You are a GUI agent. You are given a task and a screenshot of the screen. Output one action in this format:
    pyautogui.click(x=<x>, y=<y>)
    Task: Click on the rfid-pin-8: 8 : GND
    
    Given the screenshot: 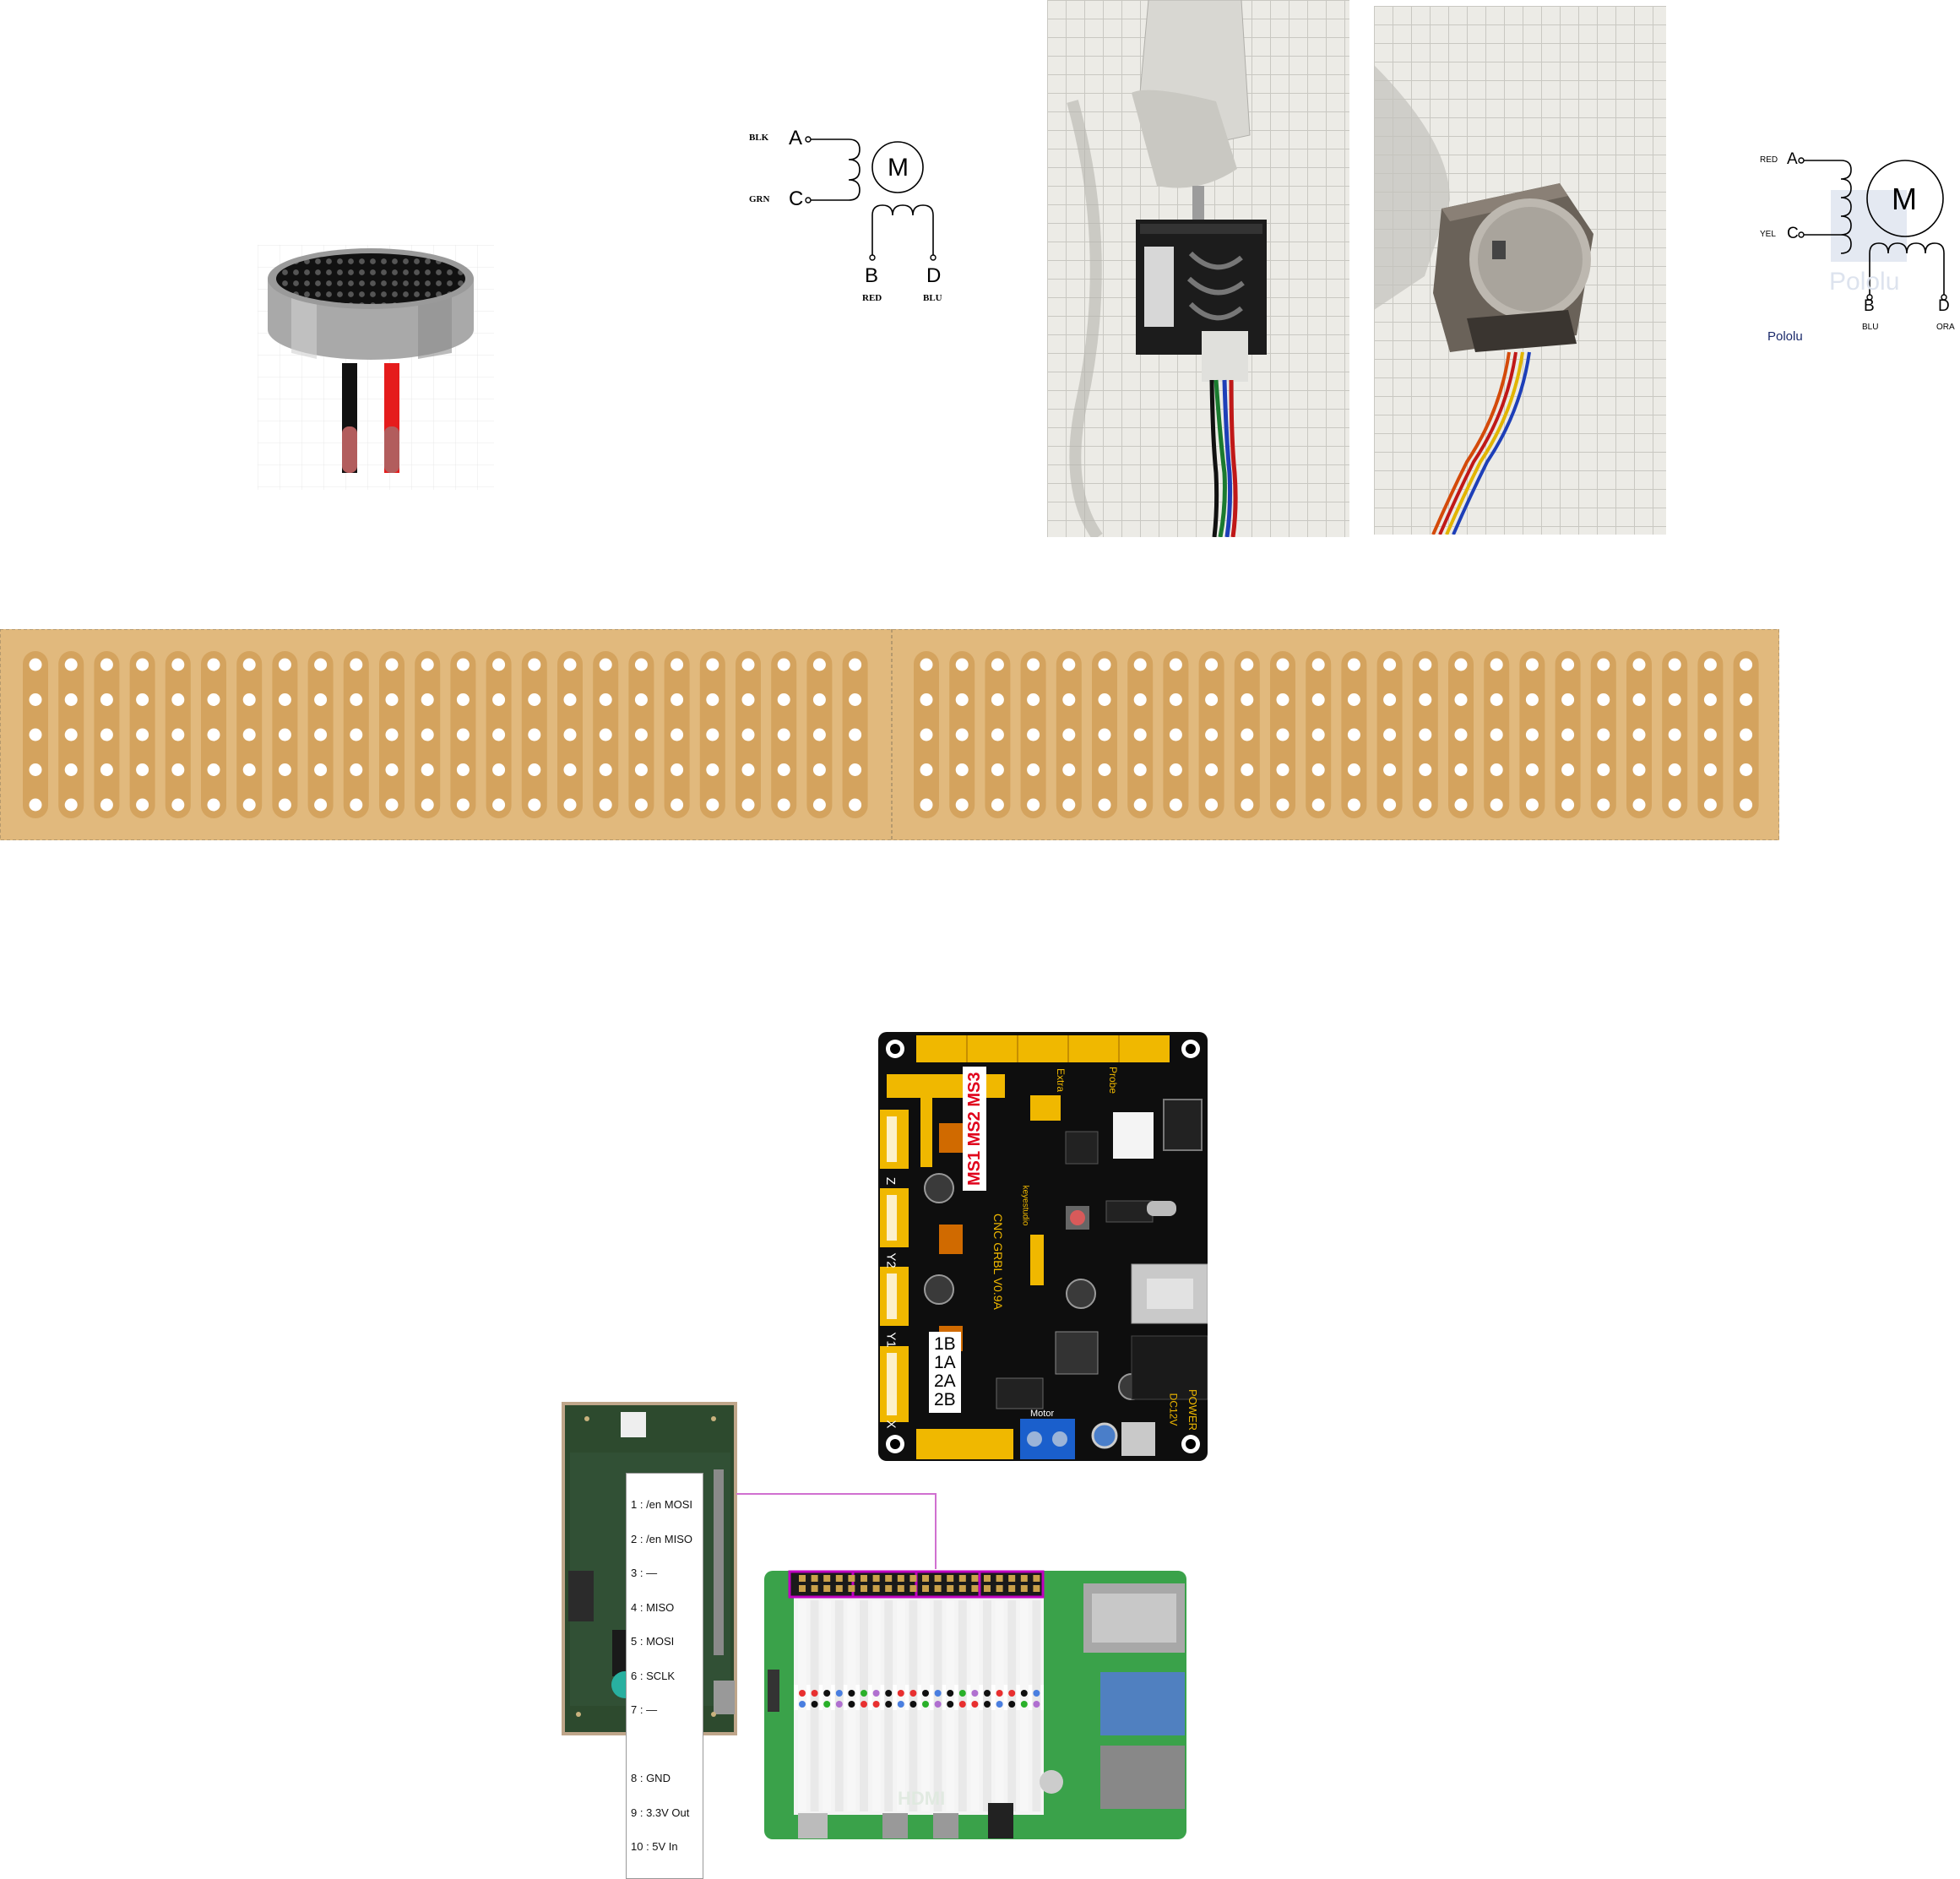 What is the action you would take?
    pyautogui.click(x=651, y=1778)
    